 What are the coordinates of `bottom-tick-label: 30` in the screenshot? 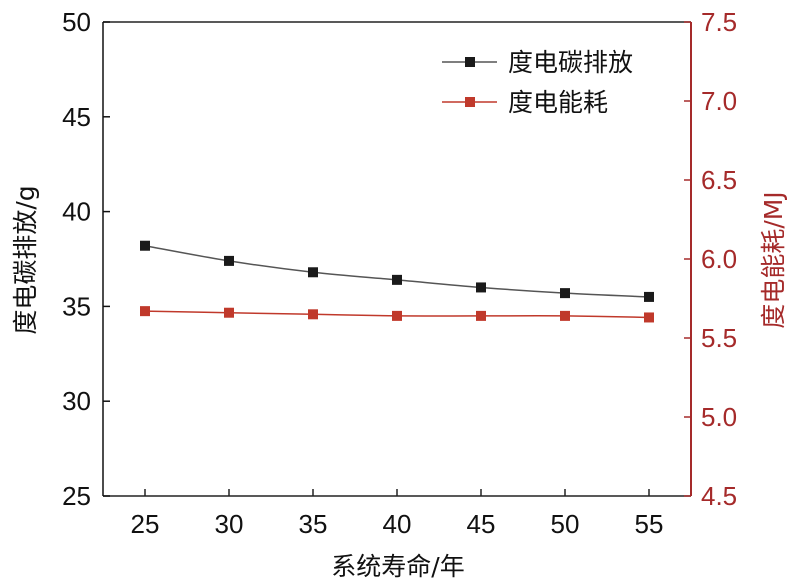 It's located at (229, 524).